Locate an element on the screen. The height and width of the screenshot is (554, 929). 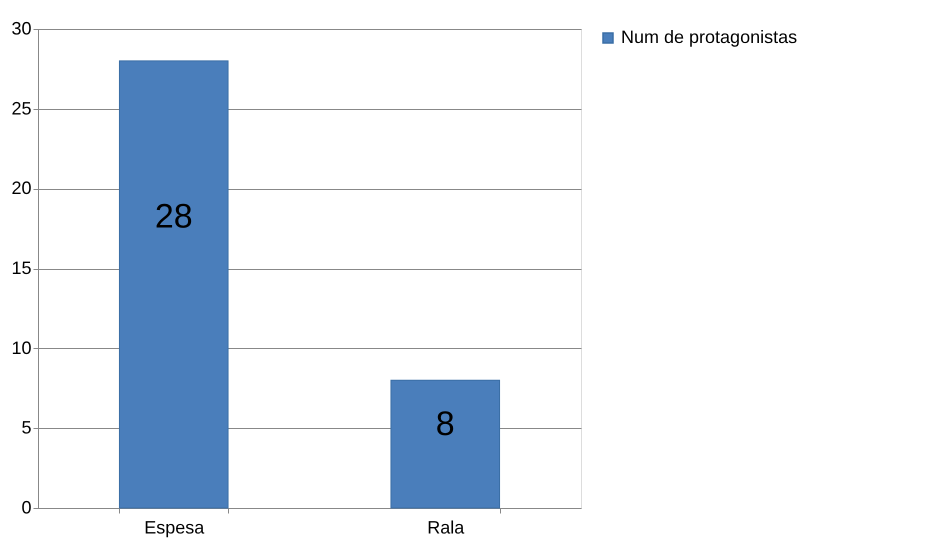
y-tick-label: 0 is located at coordinates (26, 508).